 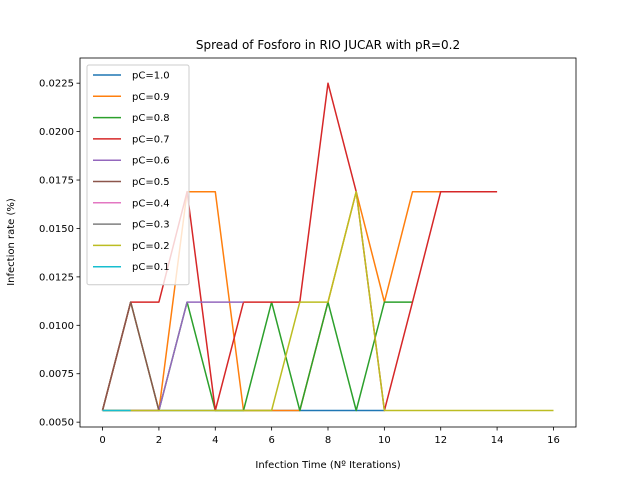 What do you see at coordinates (151, 97) in the screenshot?
I see `legend-label: pC=0.9` at bounding box center [151, 97].